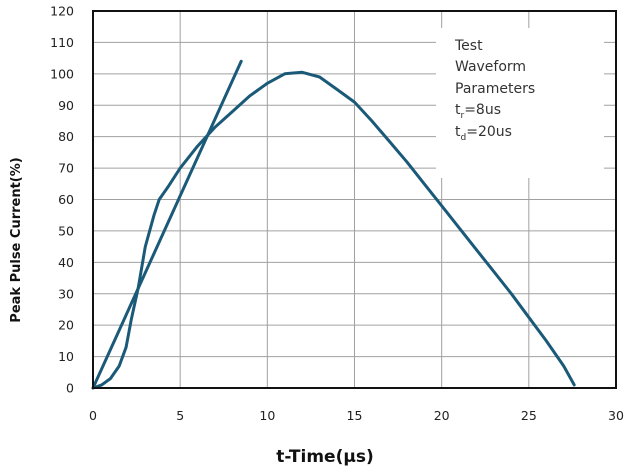 The height and width of the screenshot is (475, 635). Describe the element at coordinates (442, 415) in the screenshot. I see `x-tick-label: 20` at that location.